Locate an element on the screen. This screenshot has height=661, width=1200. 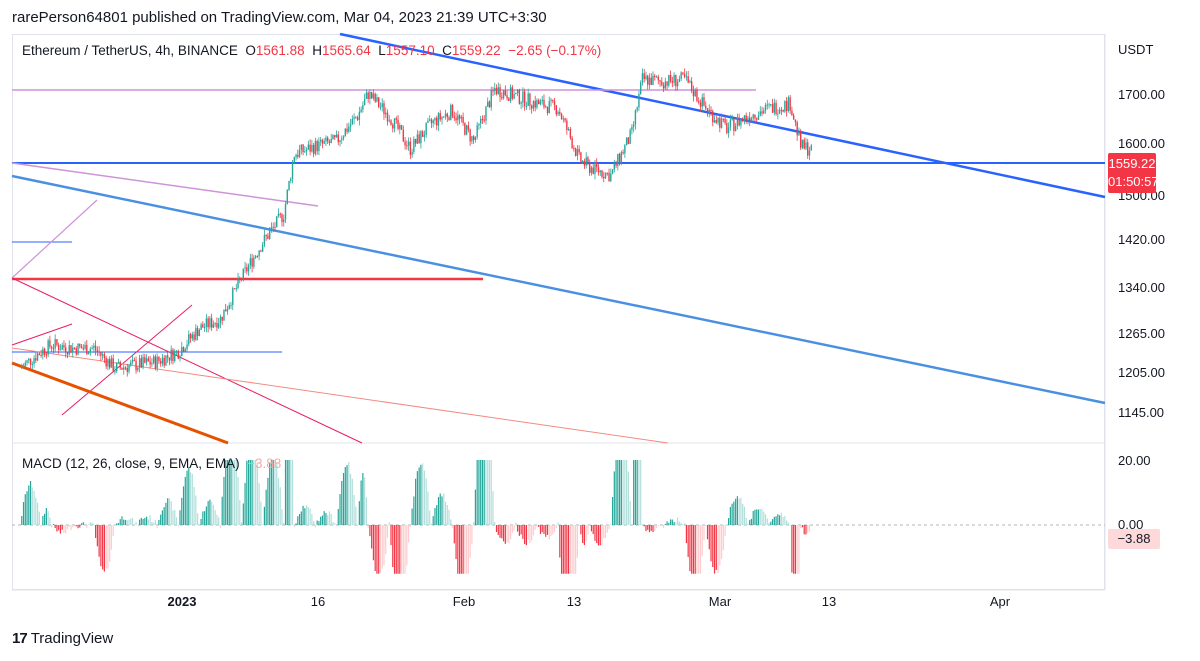
macd-legend: MACD (12, 26, close, 9, EMA, EMA) −3.88 is located at coordinates (151, 463).